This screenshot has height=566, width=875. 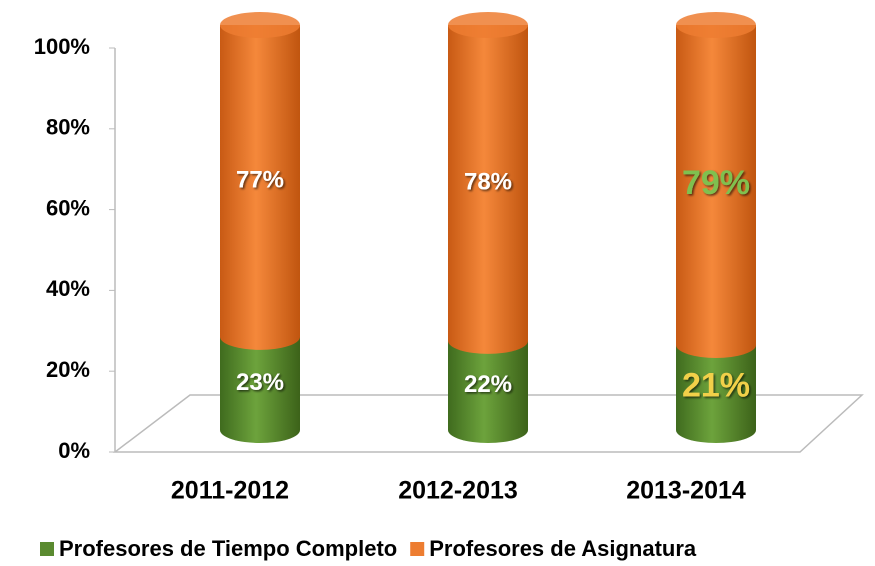 I want to click on y-tick-label: 80%, so click(x=68, y=127).